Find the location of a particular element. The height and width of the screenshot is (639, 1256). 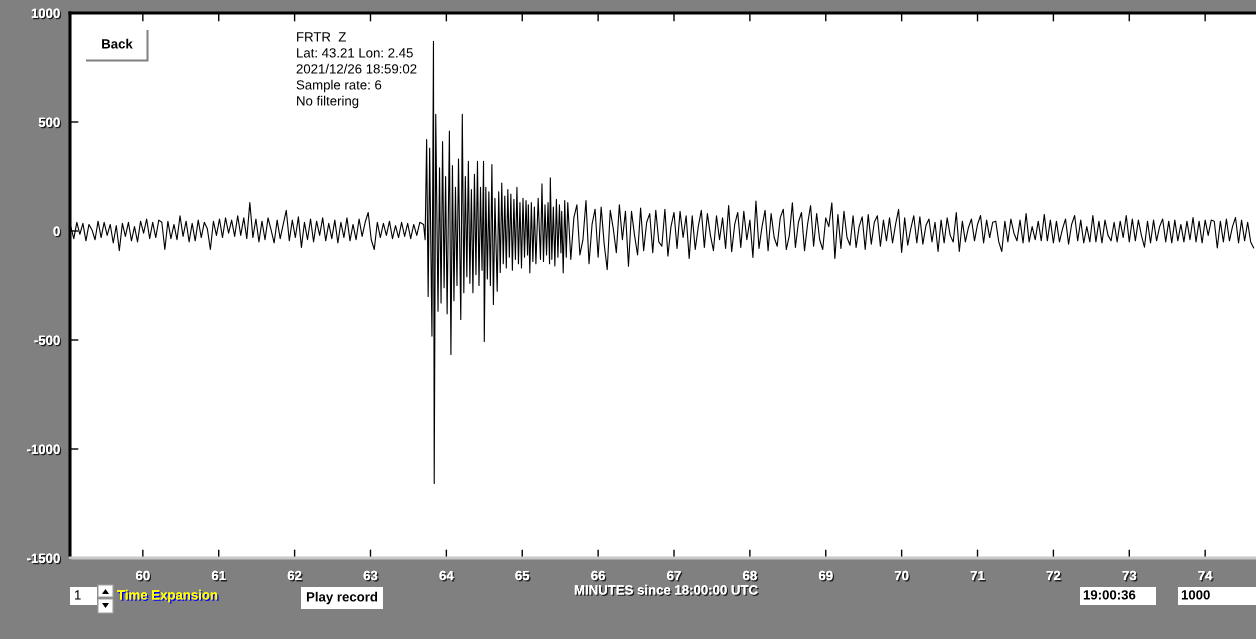

text: Time Expansion is located at coordinates (168, 596).